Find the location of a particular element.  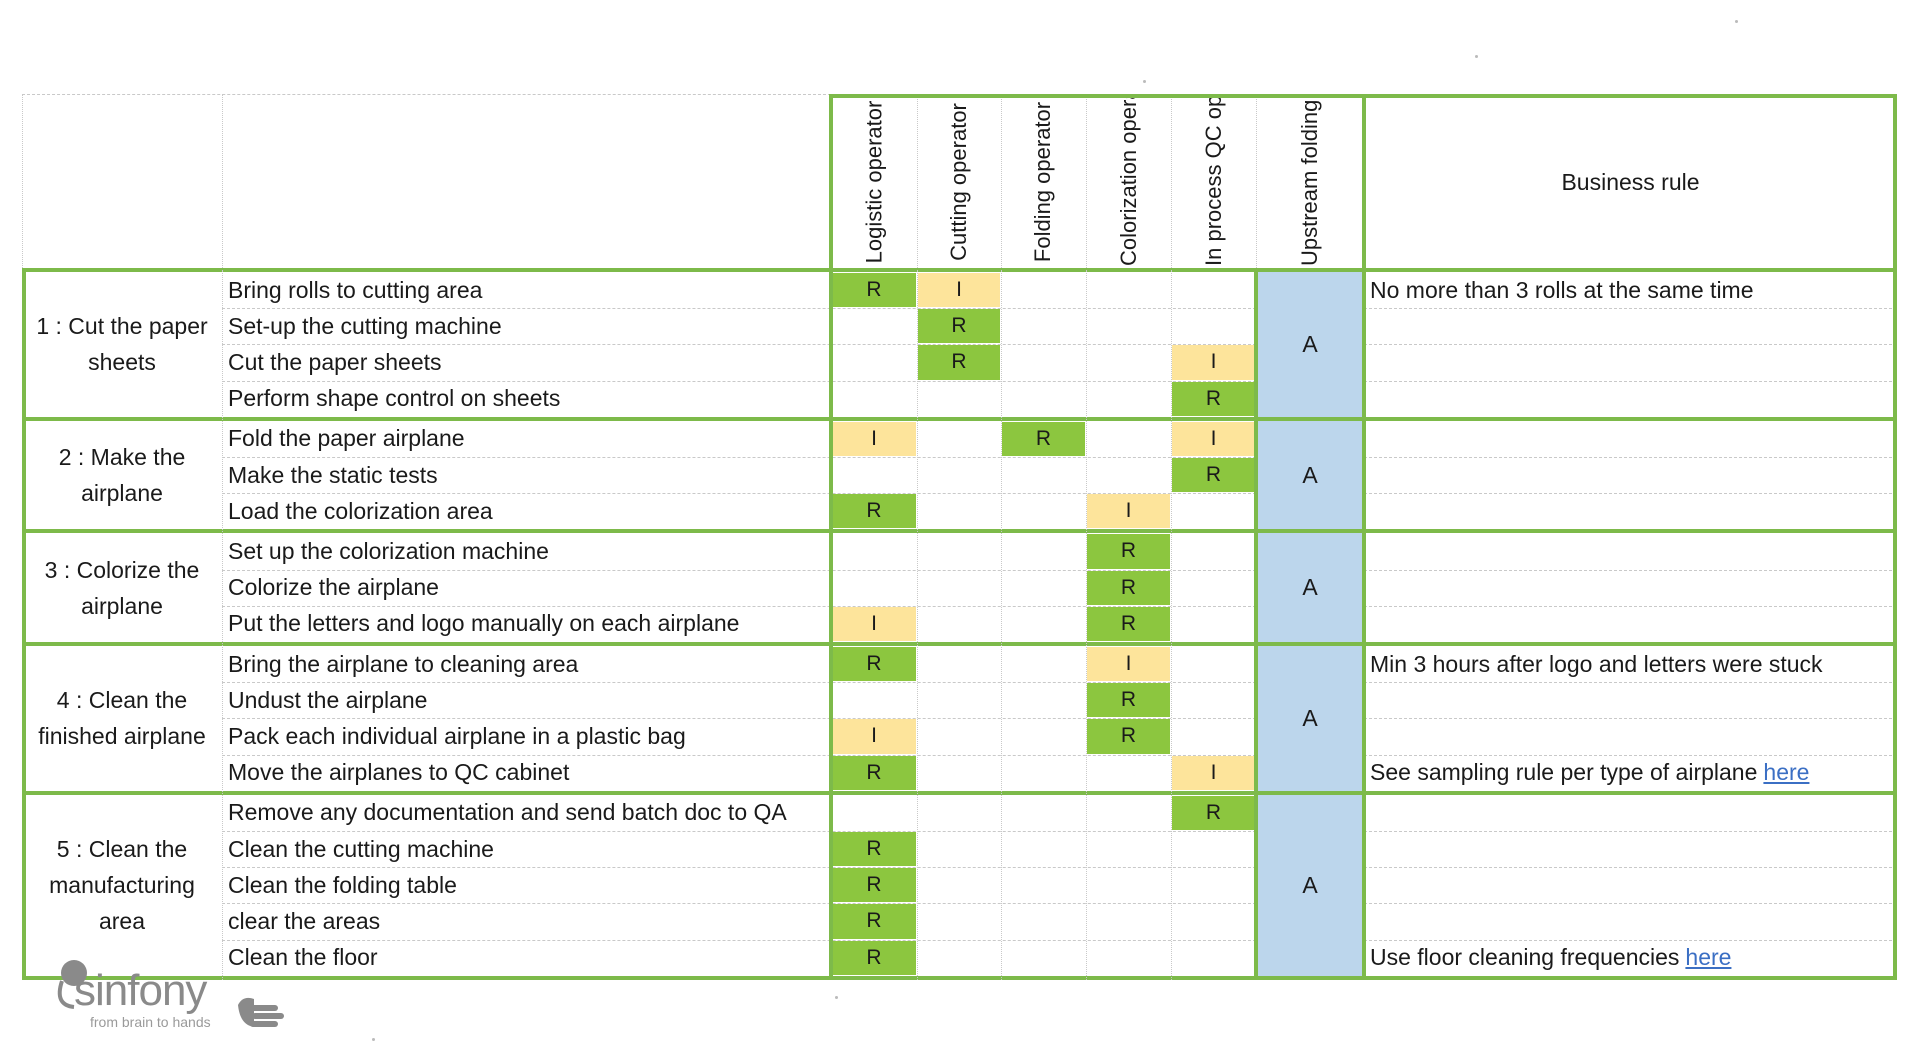

role-header: Upstream folding area supervisor is located at coordinates (1310, 182).